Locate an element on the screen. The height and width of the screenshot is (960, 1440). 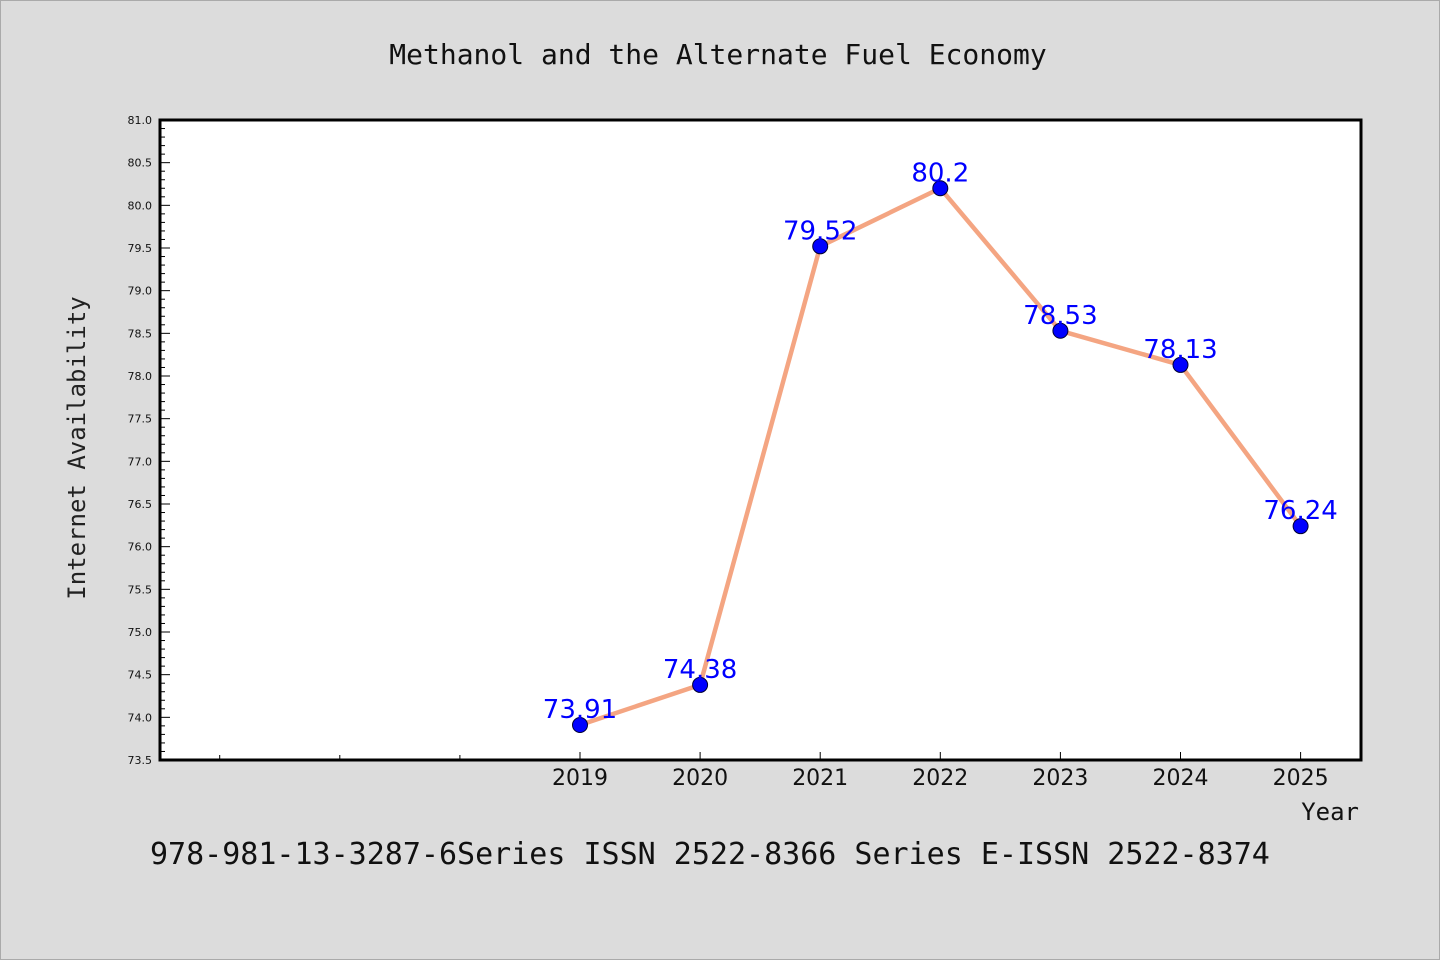
x-tick-label: 2019 is located at coordinates (580, 778).